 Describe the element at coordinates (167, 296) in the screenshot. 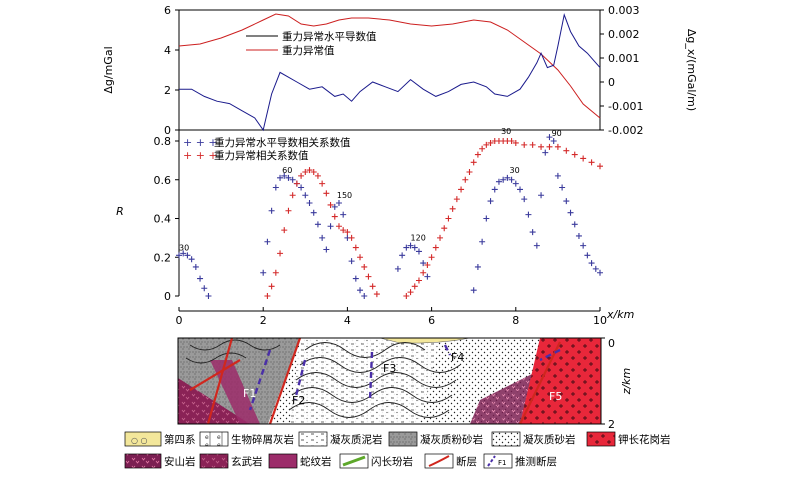

I see `r-tick-label: 0` at that location.